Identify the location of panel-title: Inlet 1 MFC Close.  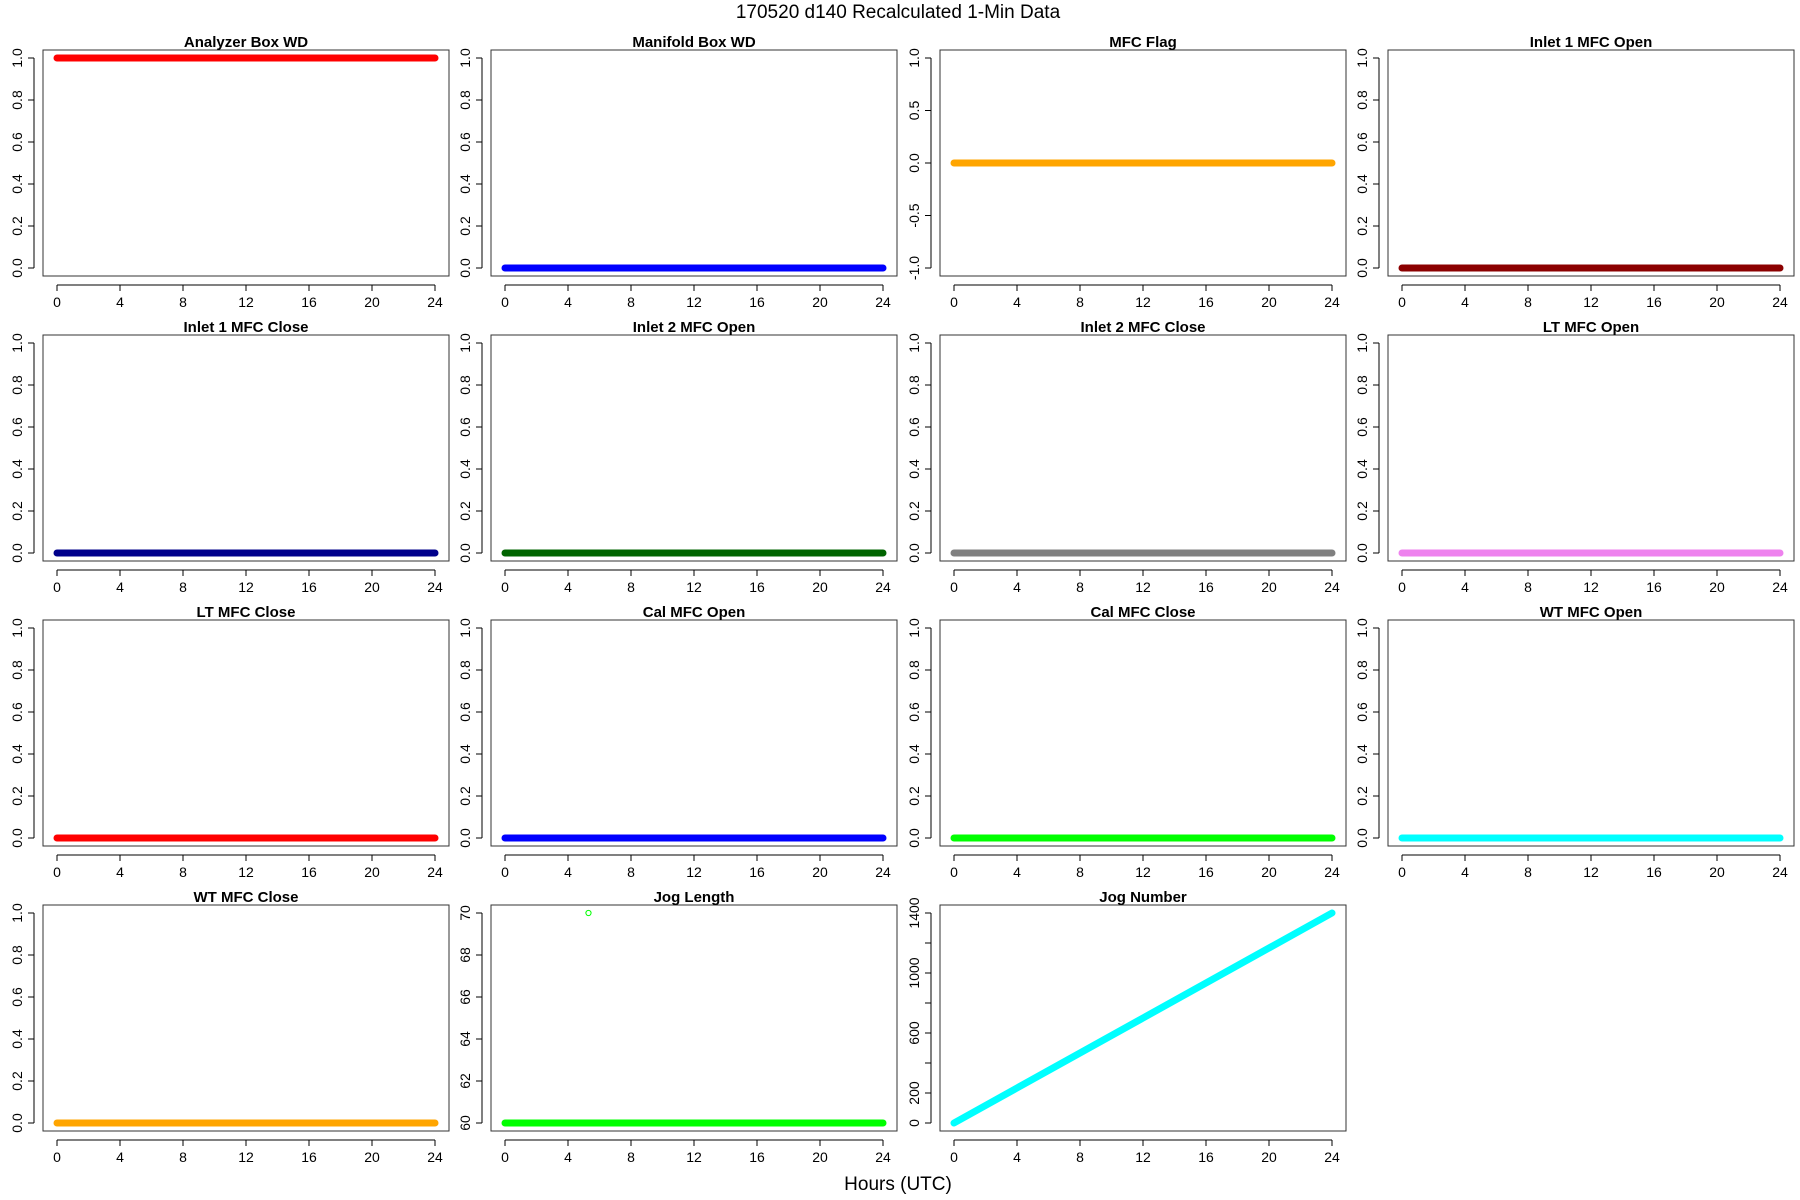
(245, 327).